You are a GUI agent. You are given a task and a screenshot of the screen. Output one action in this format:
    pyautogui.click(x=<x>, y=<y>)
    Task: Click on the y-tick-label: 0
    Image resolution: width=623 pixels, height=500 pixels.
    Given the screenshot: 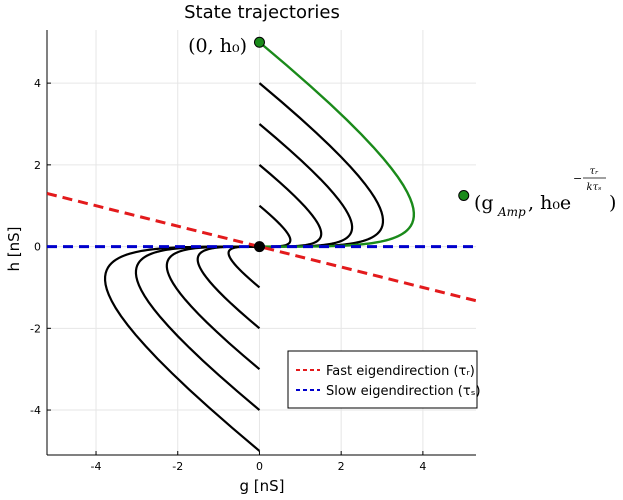 What is the action you would take?
    pyautogui.click(x=37, y=247)
    